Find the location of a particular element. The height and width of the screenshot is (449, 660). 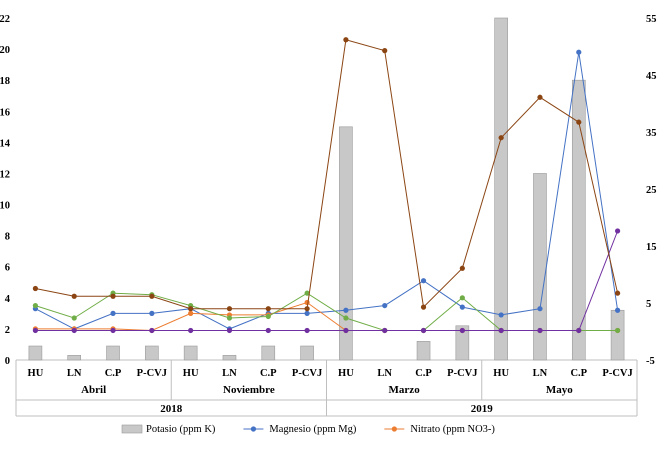

y-left-tick-label: 10 is located at coordinates (5, 206).